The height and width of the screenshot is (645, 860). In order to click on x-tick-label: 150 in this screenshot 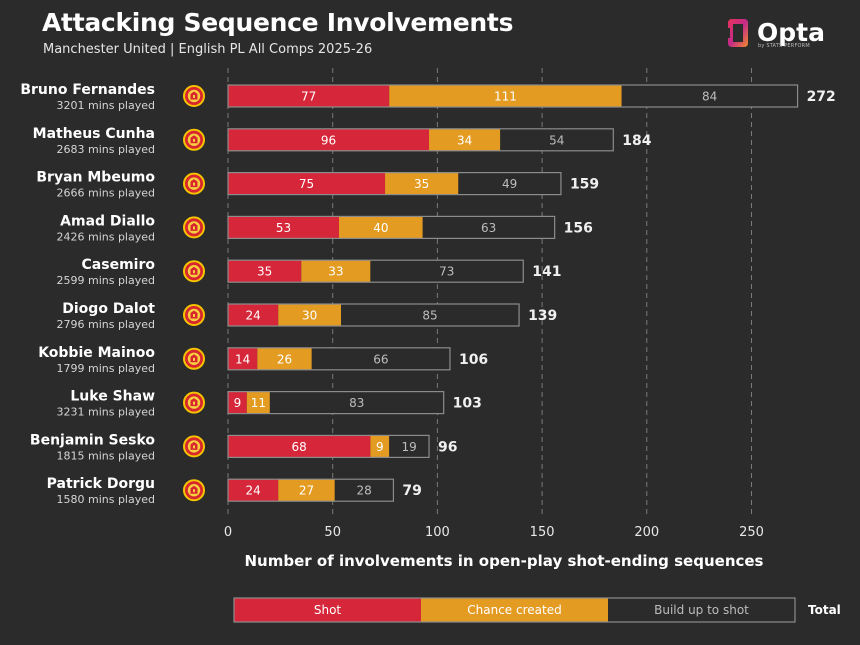, I will do `click(542, 532)`.